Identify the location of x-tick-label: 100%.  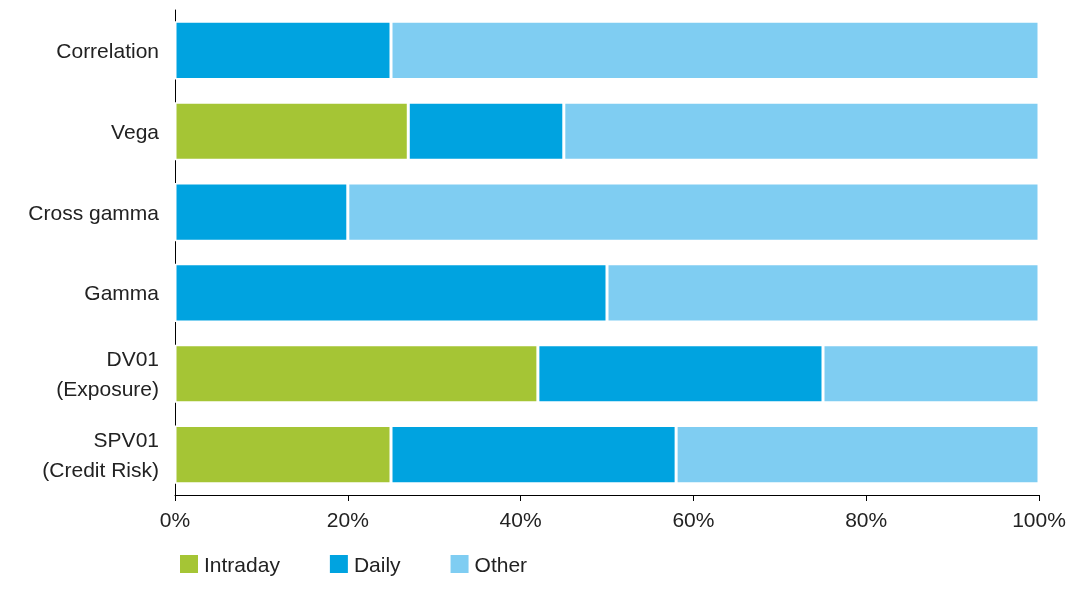
(1039, 519).